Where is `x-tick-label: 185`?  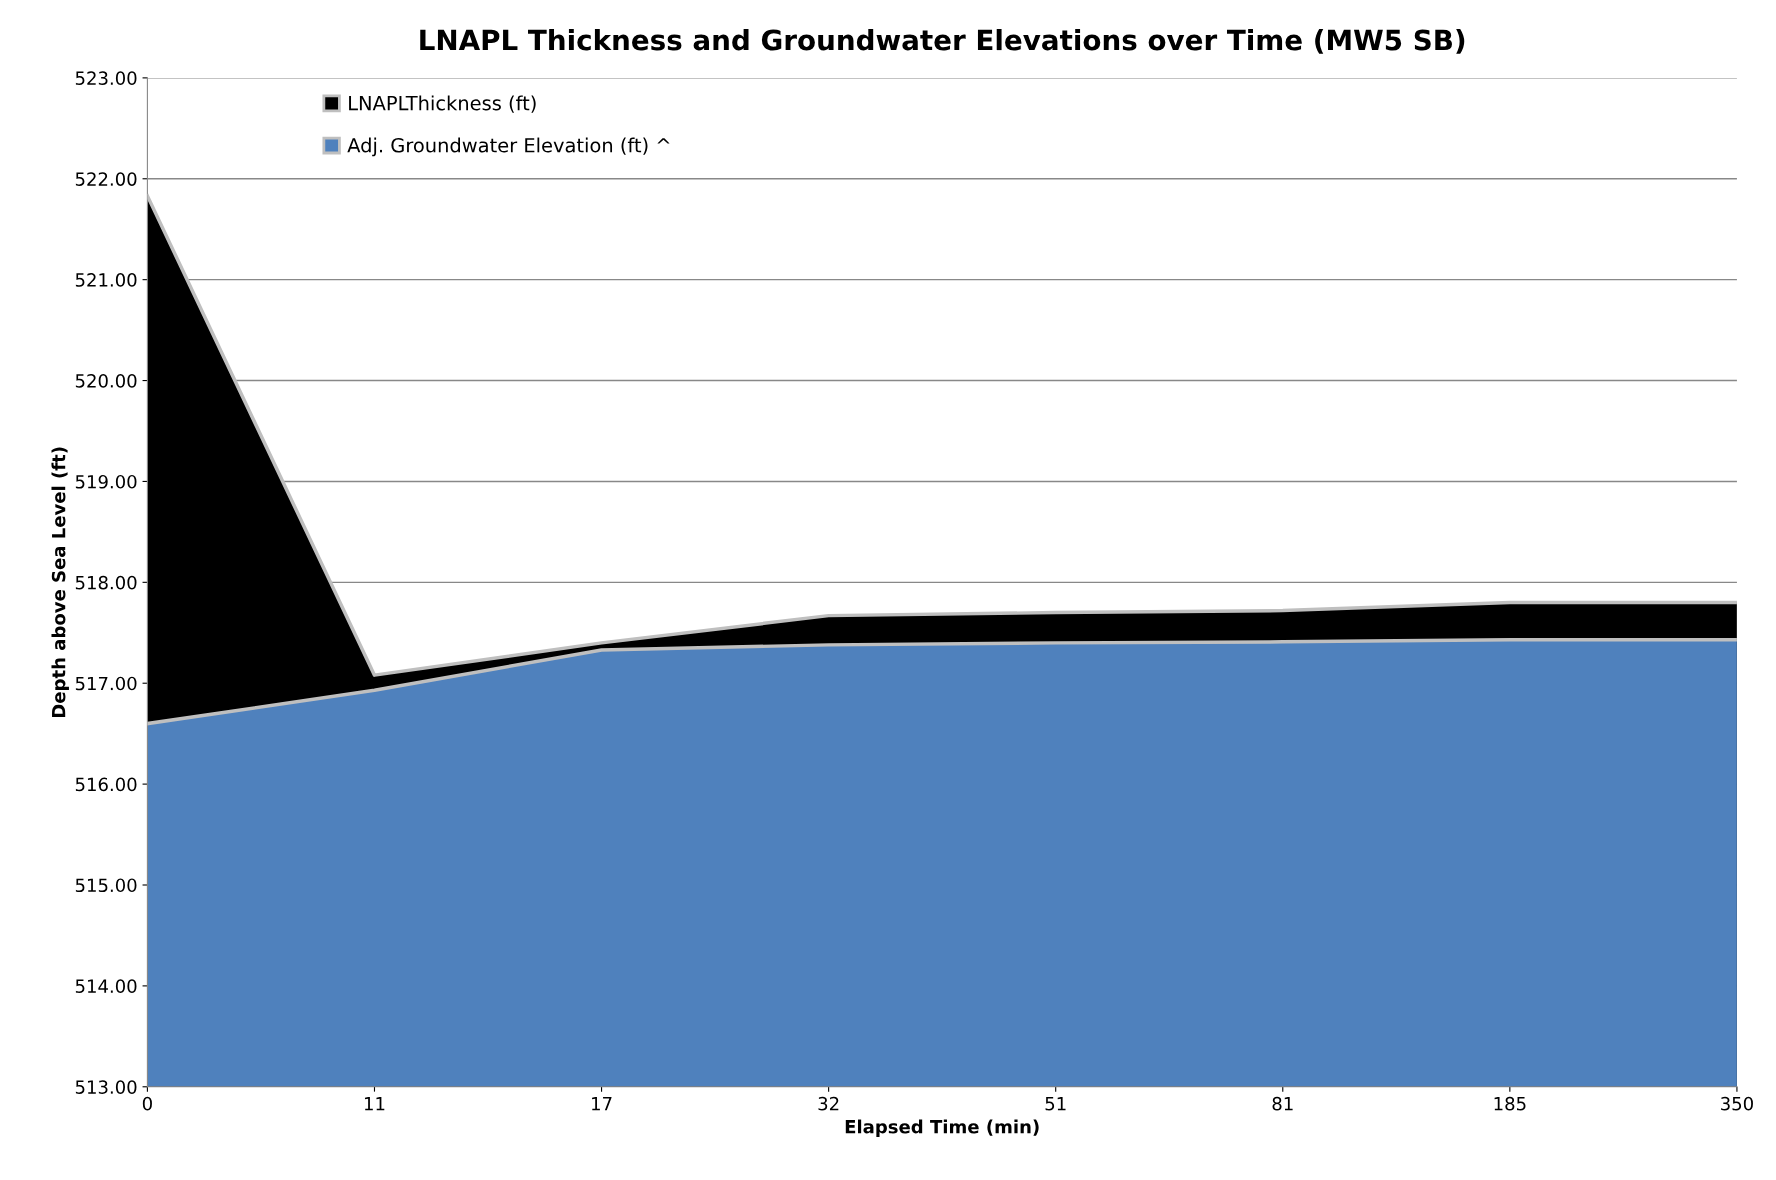 x-tick-label: 185 is located at coordinates (1510, 1103).